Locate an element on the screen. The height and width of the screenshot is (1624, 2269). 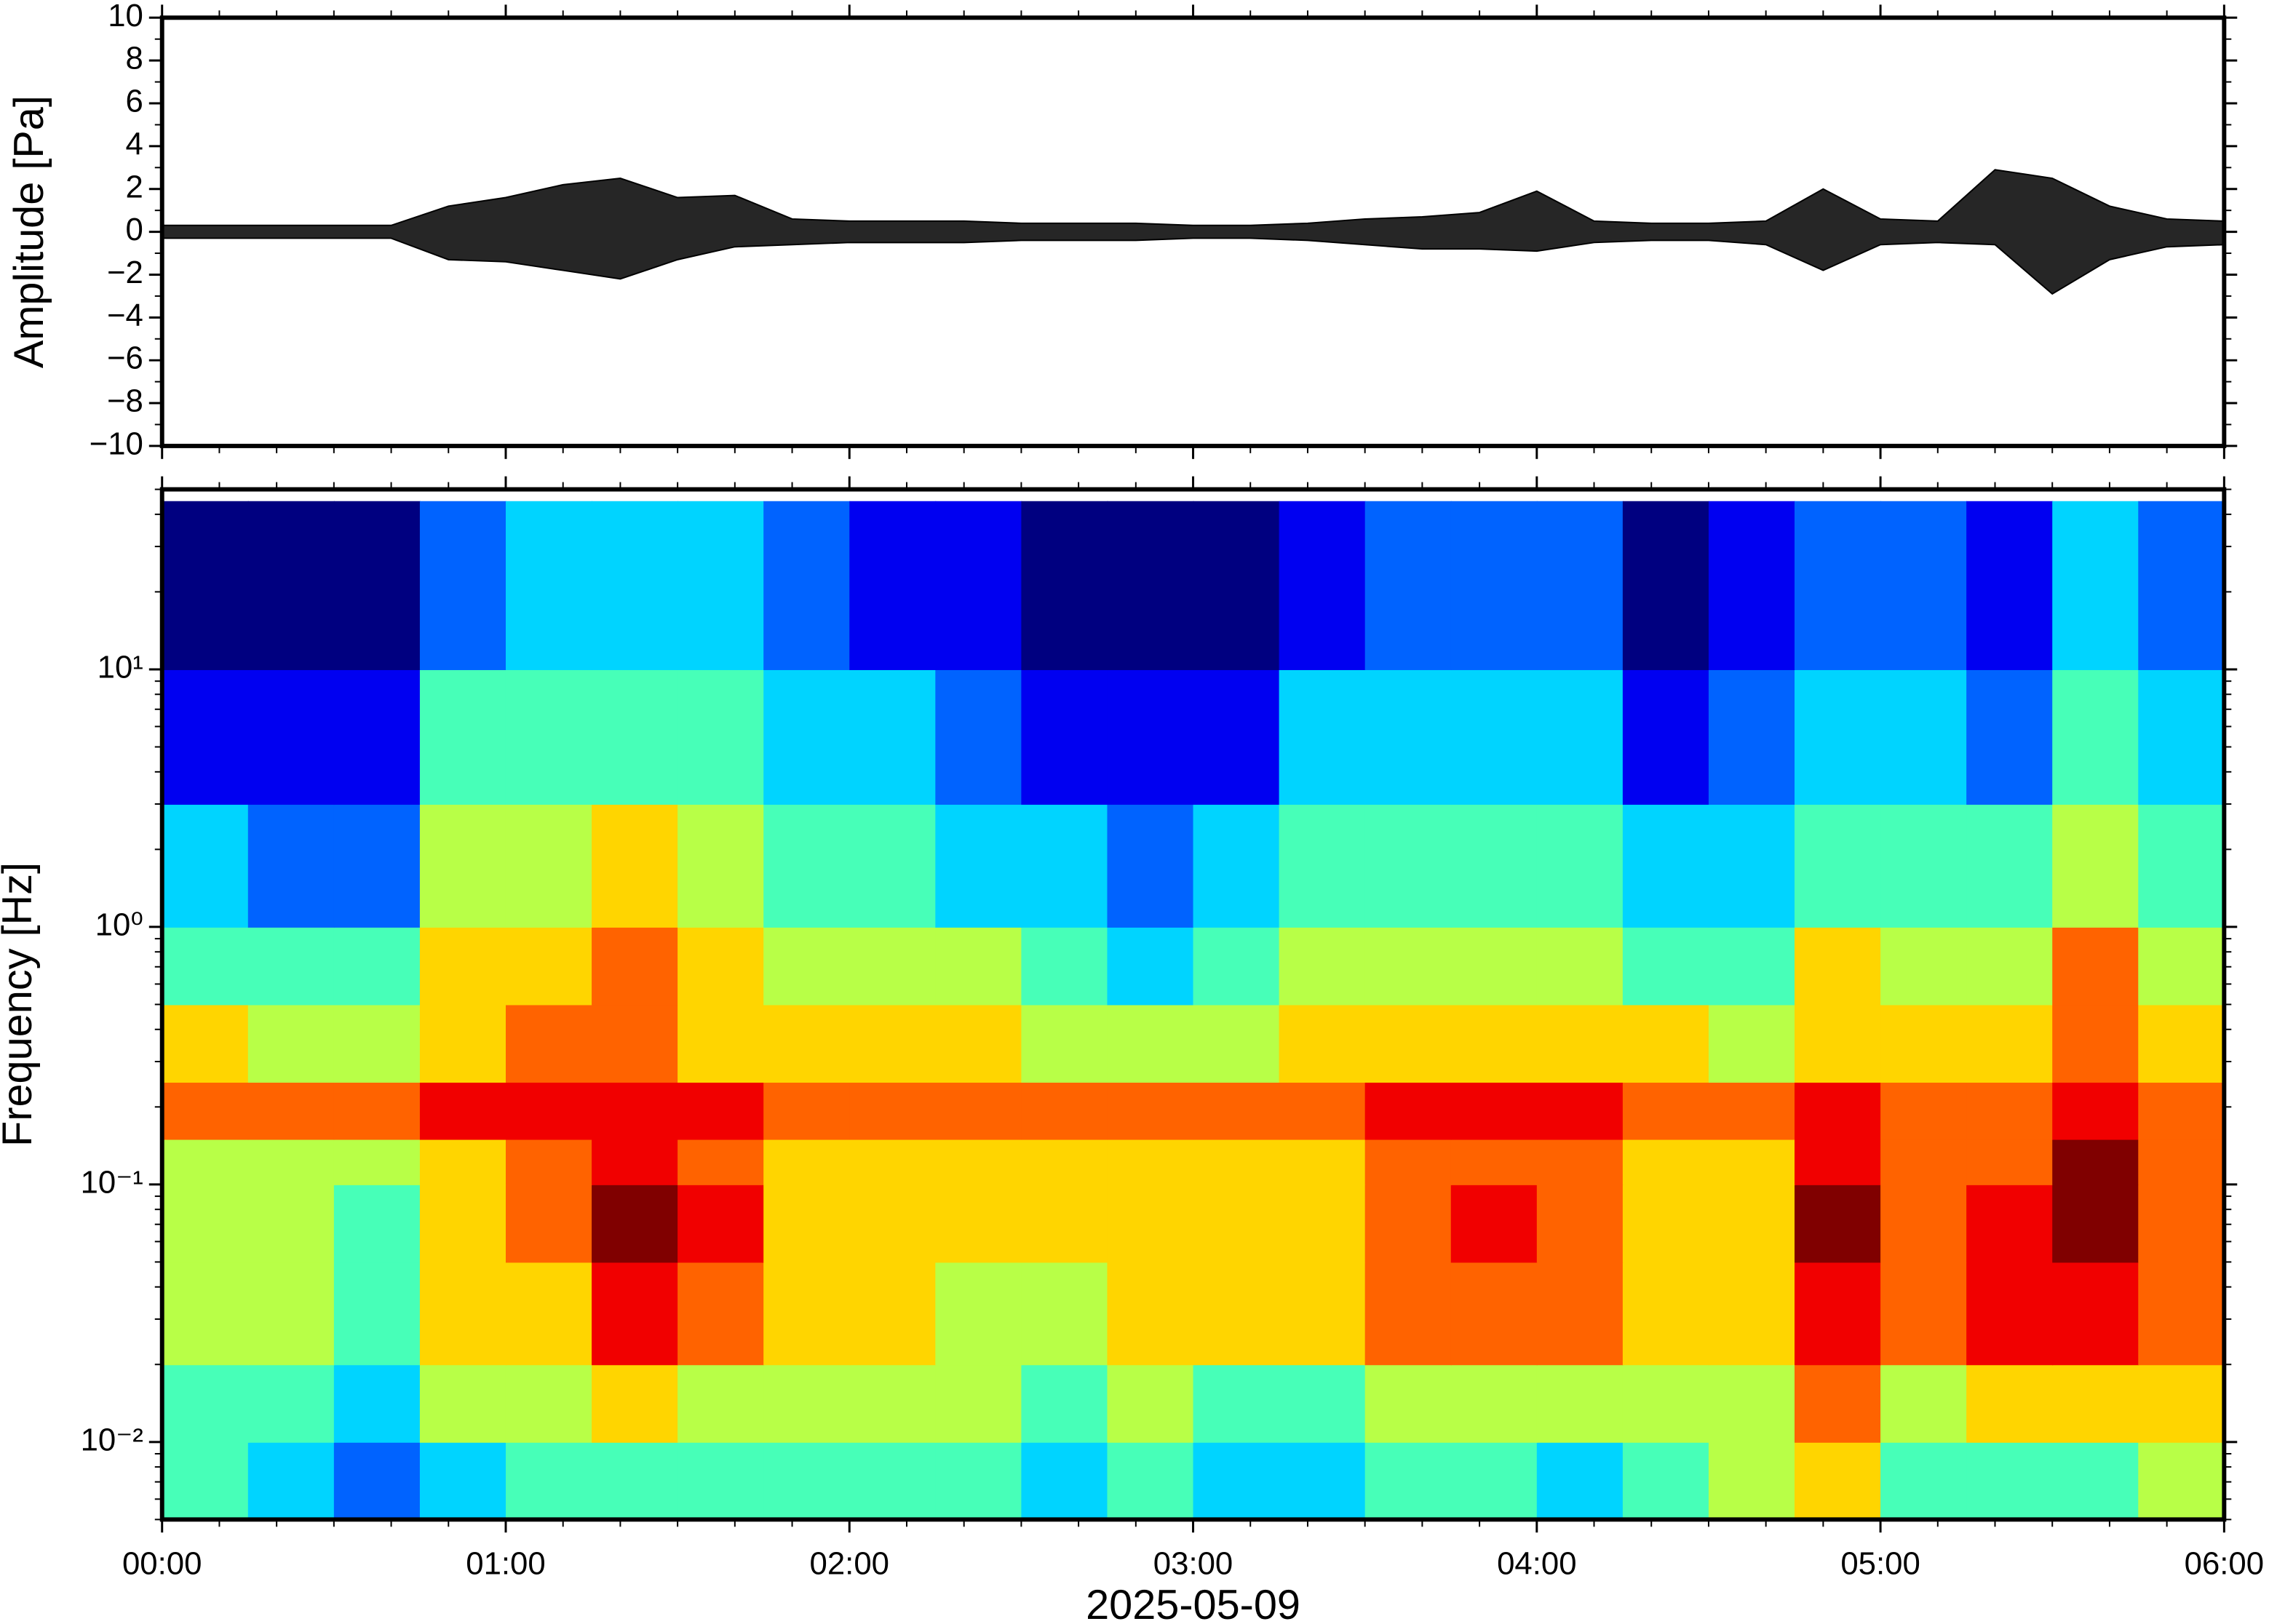
y-tick-label: 6 is located at coordinates (134, 101).